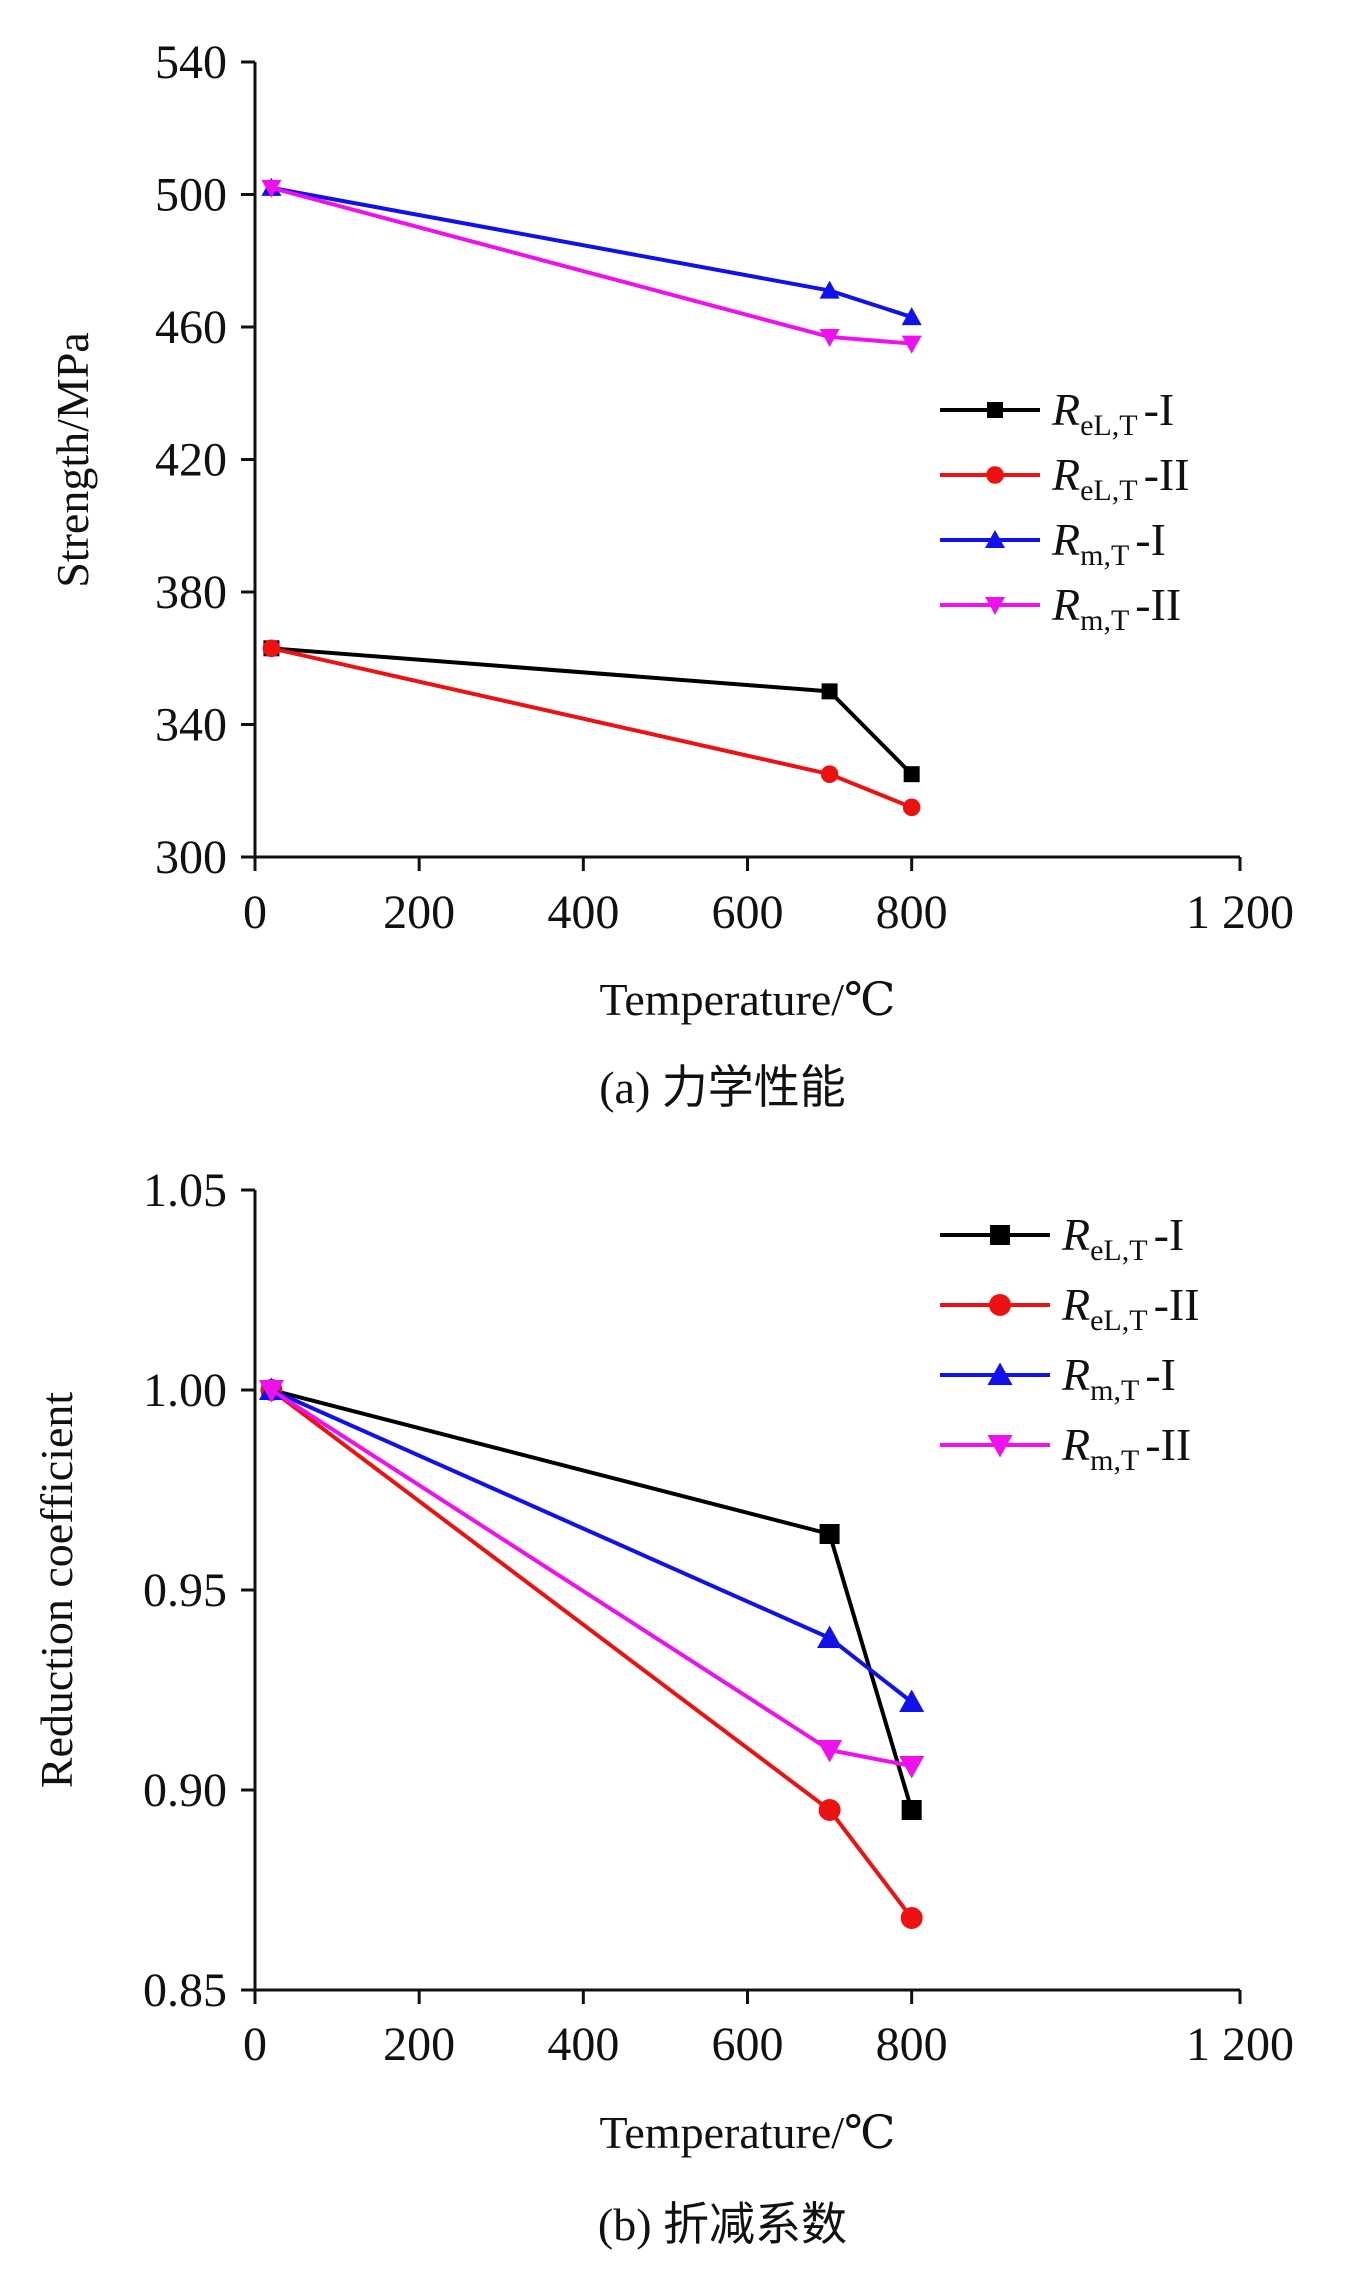  What do you see at coordinates (72, 460) in the screenshot?
I see `y-axis-label: Strength/MPa` at bounding box center [72, 460].